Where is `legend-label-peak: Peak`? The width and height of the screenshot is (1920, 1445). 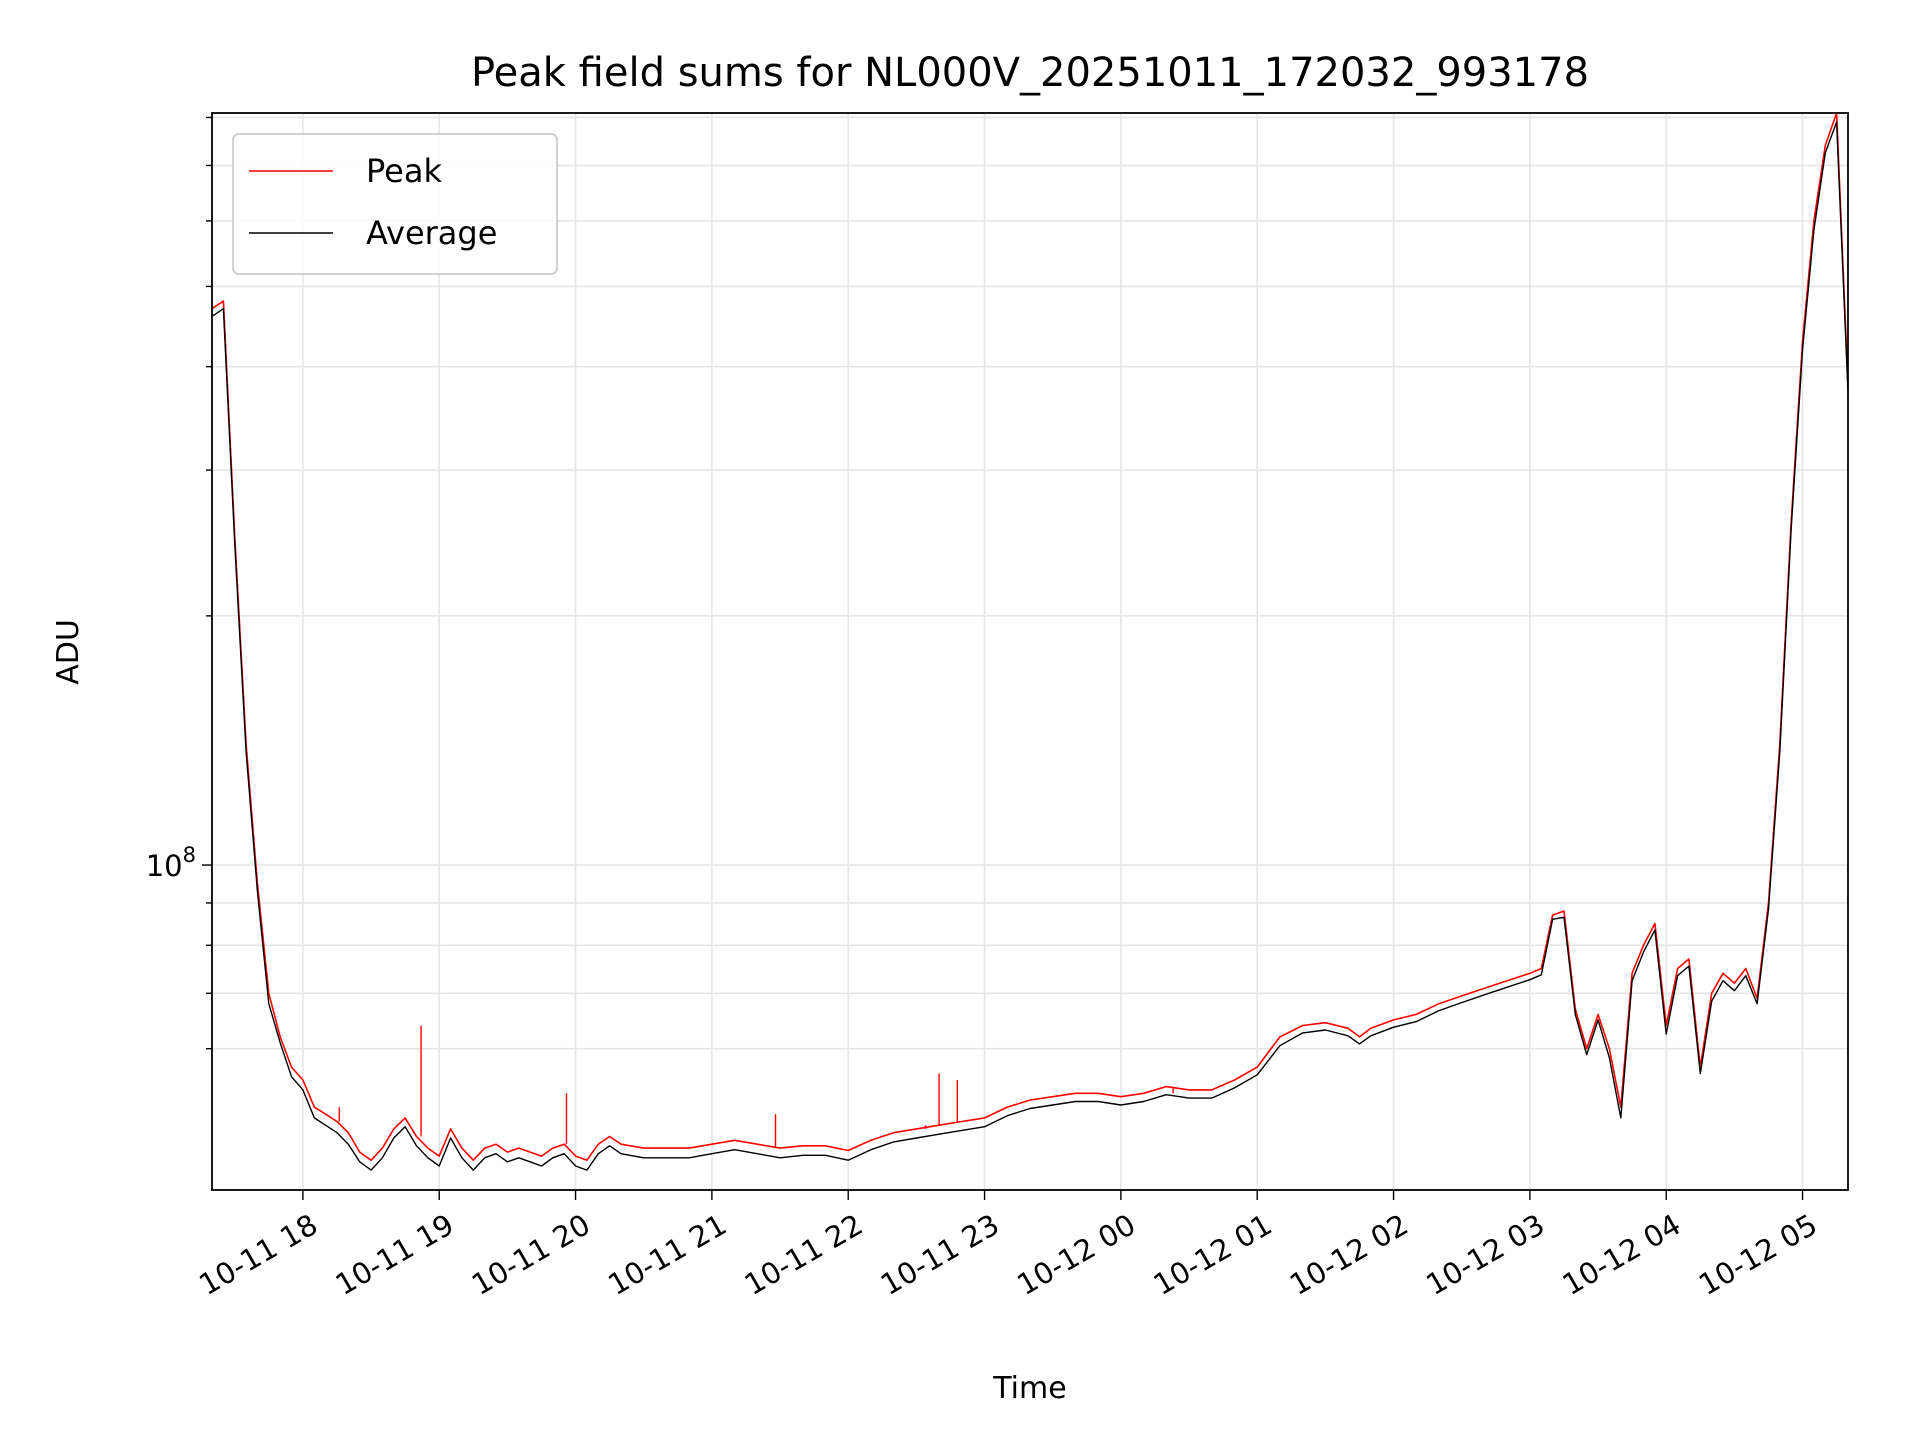 legend-label-peak: Peak is located at coordinates (404, 171).